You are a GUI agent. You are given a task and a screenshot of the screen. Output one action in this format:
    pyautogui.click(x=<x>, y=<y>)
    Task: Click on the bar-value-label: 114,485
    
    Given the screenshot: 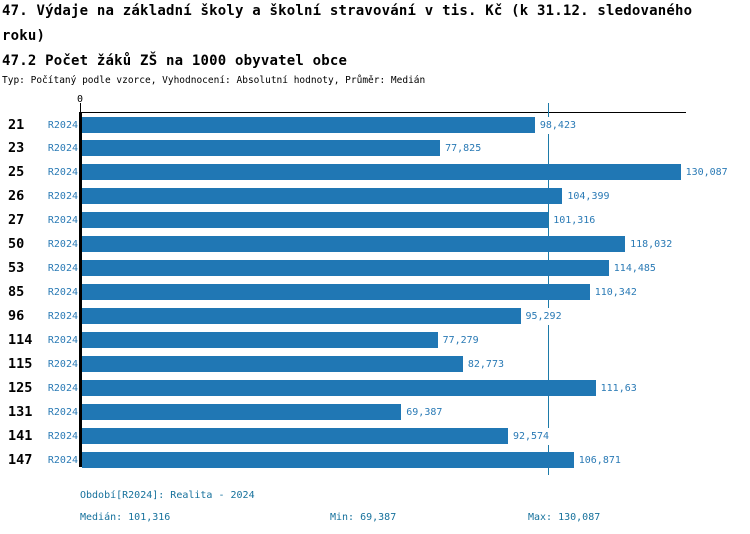 What is the action you would take?
    pyautogui.click(x=634, y=269)
    